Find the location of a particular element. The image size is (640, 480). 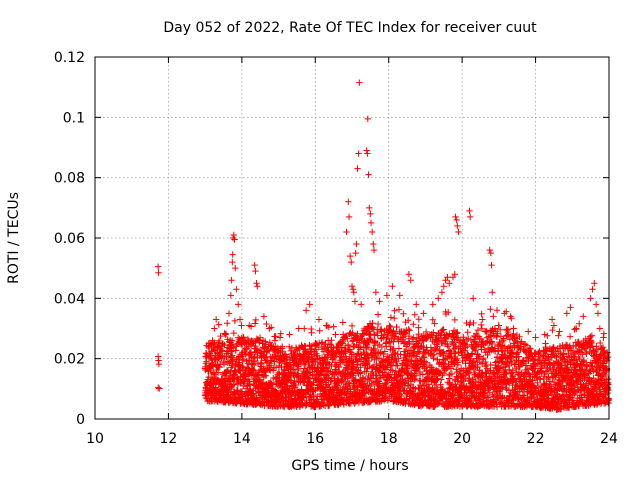

y-tick-label: 0.12 is located at coordinates (69, 58).